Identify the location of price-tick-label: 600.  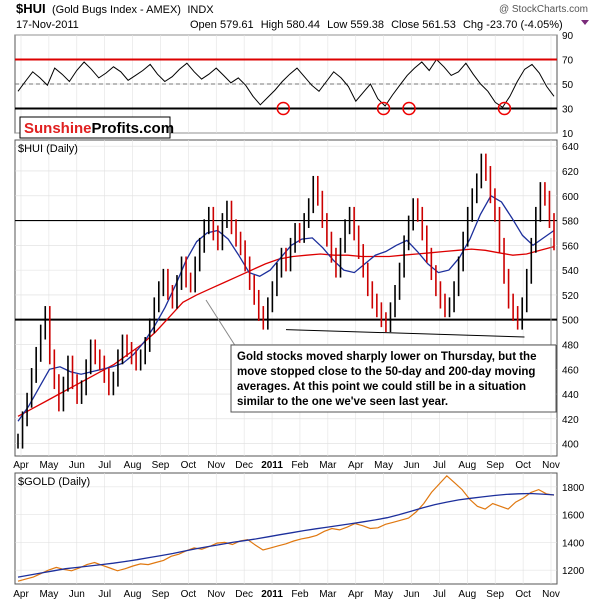
(570, 197).